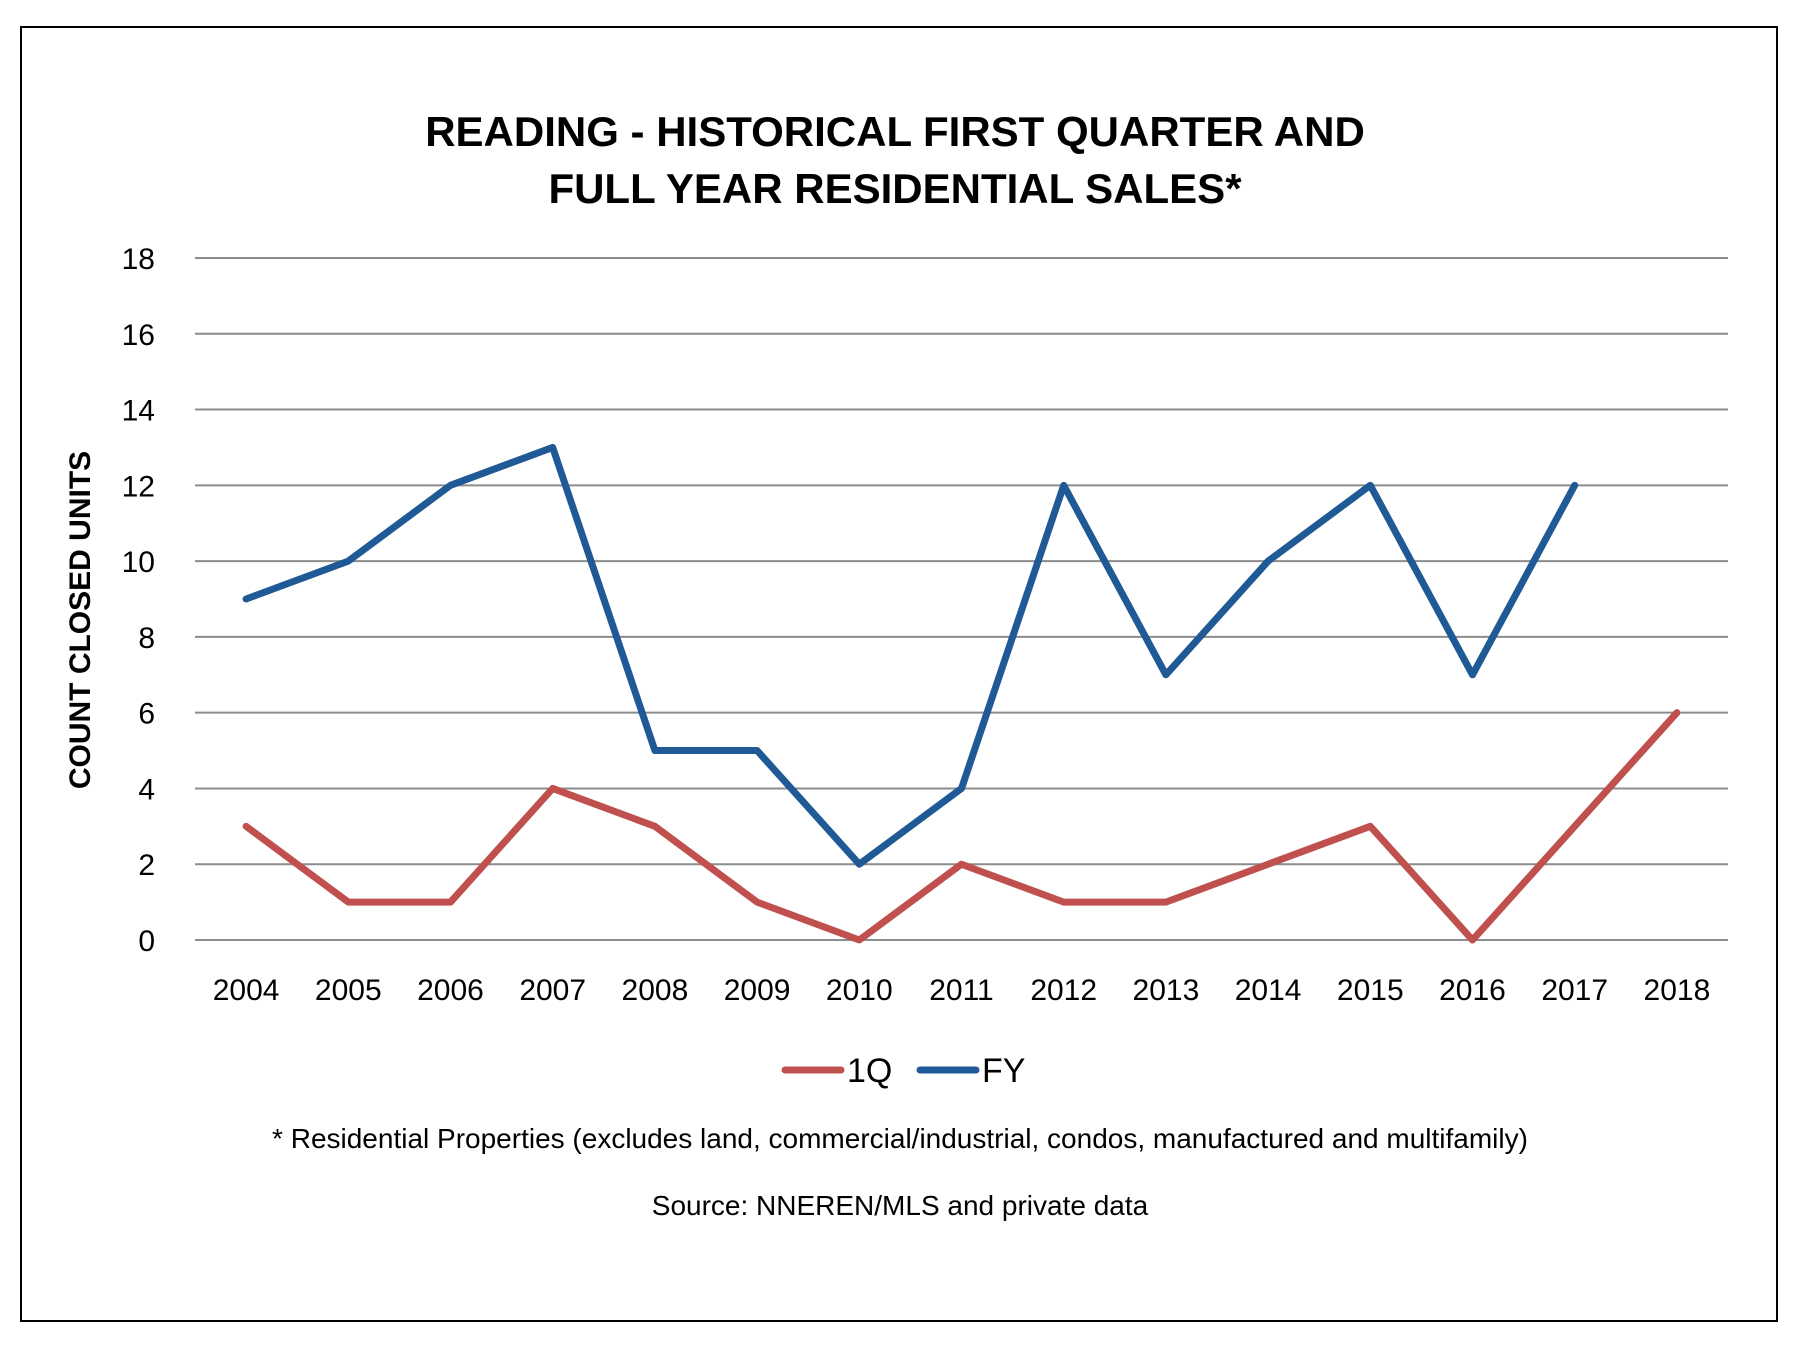  Describe the element at coordinates (138, 411) in the screenshot. I see `y-tick-label: 14` at that location.